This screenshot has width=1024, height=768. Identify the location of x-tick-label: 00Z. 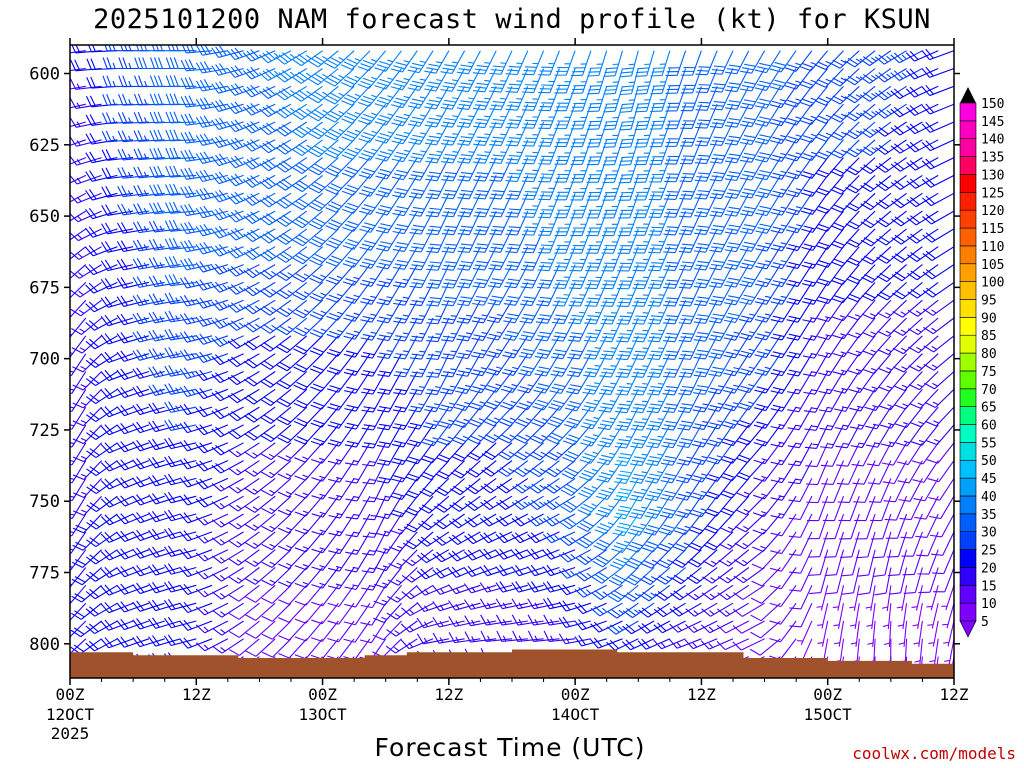
(322, 694).